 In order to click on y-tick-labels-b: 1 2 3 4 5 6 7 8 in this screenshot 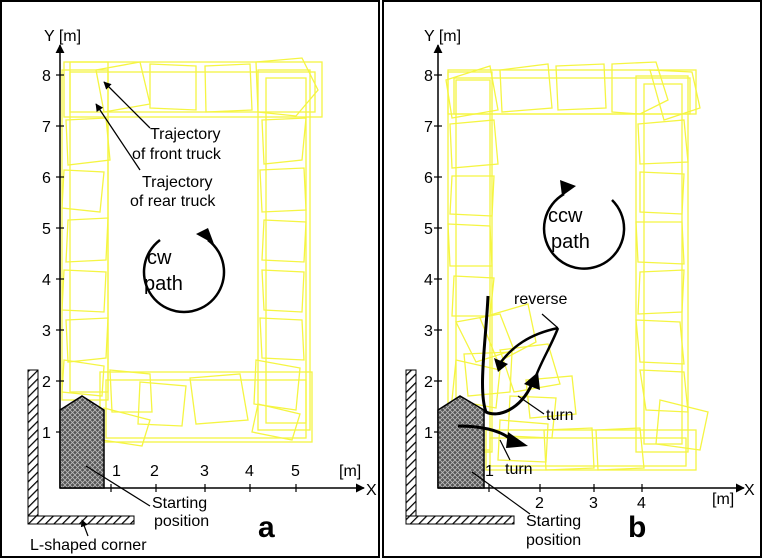, I will do `click(428, 255)`.